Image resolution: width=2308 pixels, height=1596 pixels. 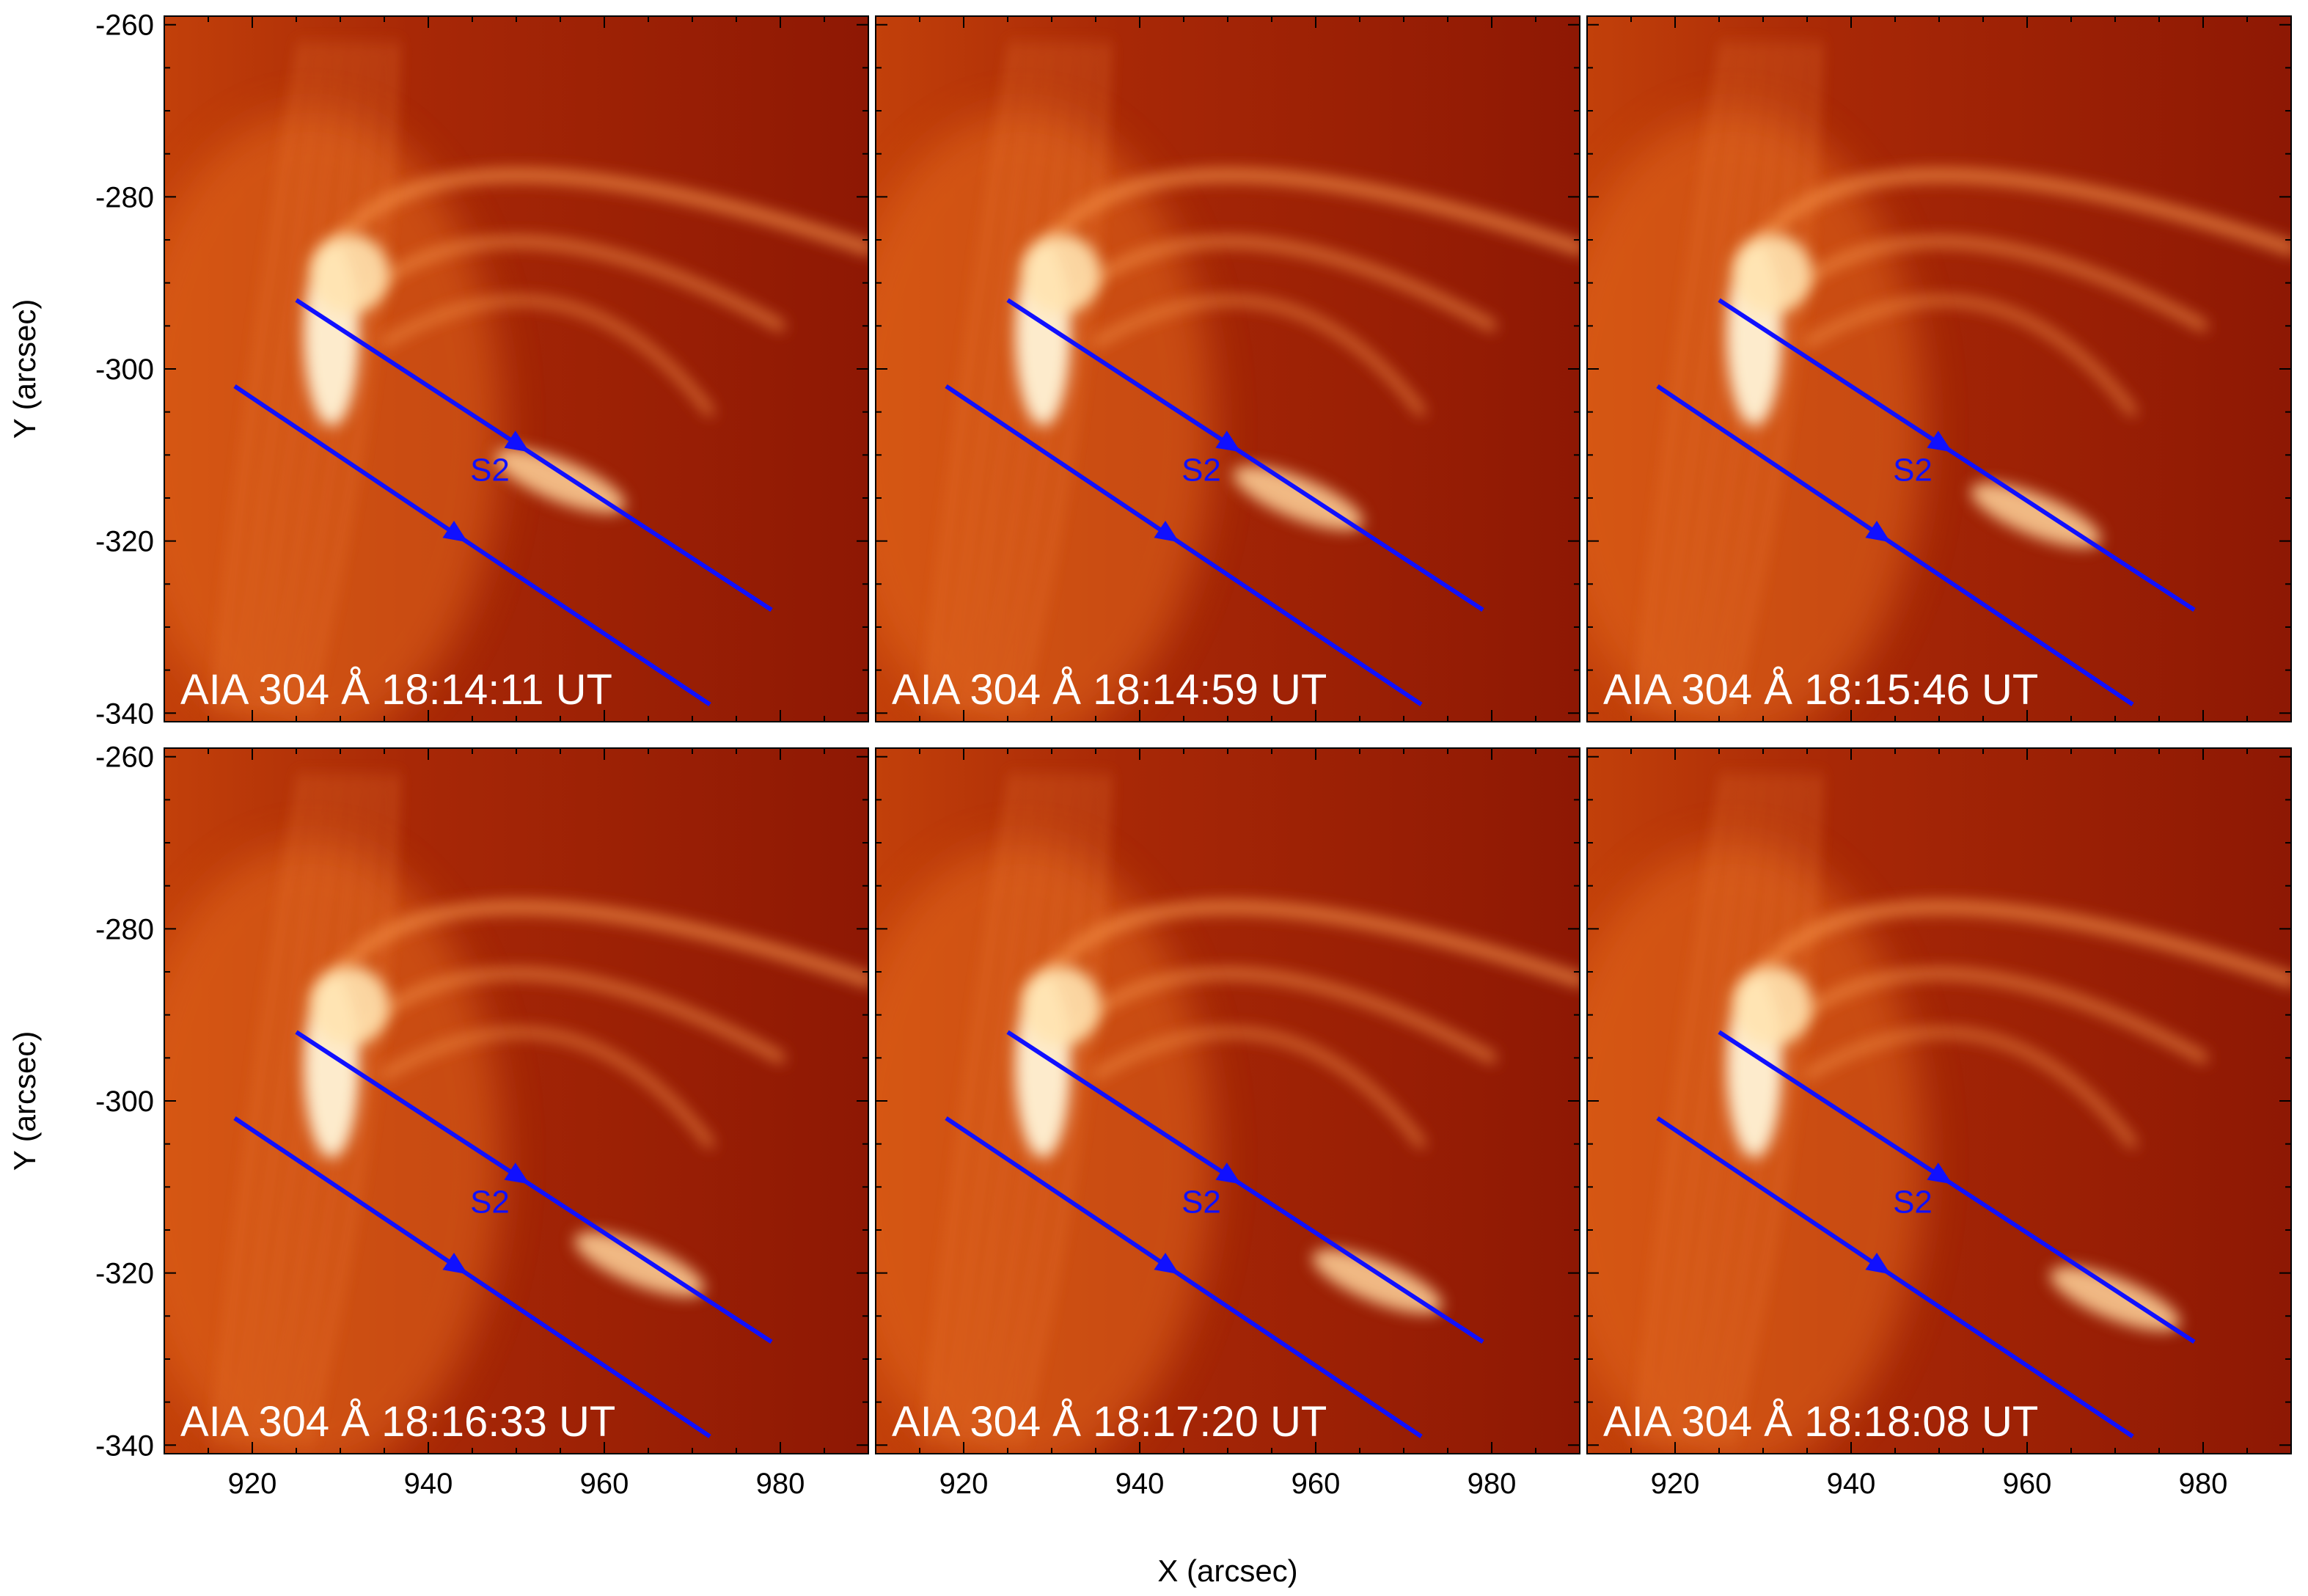 I want to click on panel-6: S2 AIA 304 Å 18:18:08 UT 920 940 960 980, so click(x=1939, y=1123).